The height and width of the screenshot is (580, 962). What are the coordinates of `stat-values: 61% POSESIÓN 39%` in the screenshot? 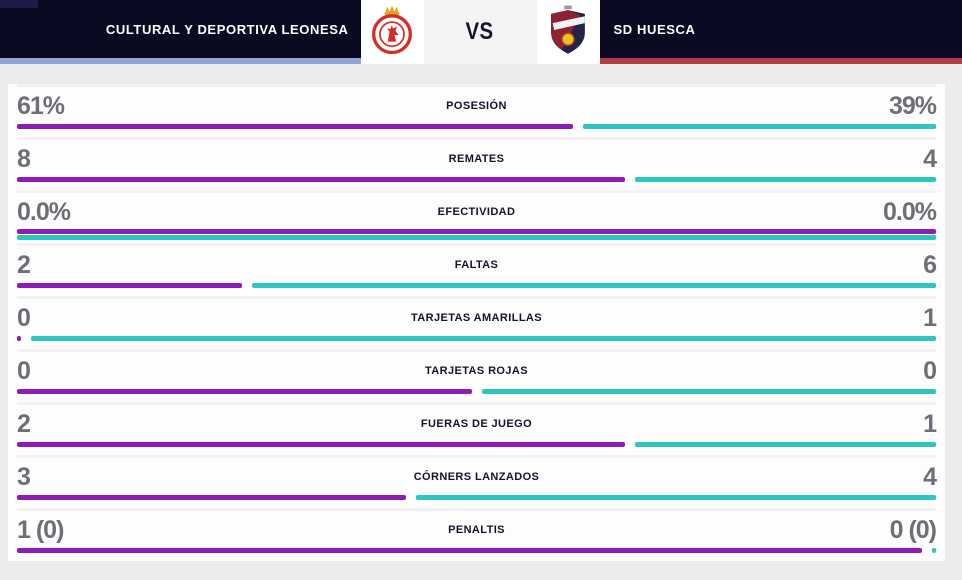 It's located at (477, 106).